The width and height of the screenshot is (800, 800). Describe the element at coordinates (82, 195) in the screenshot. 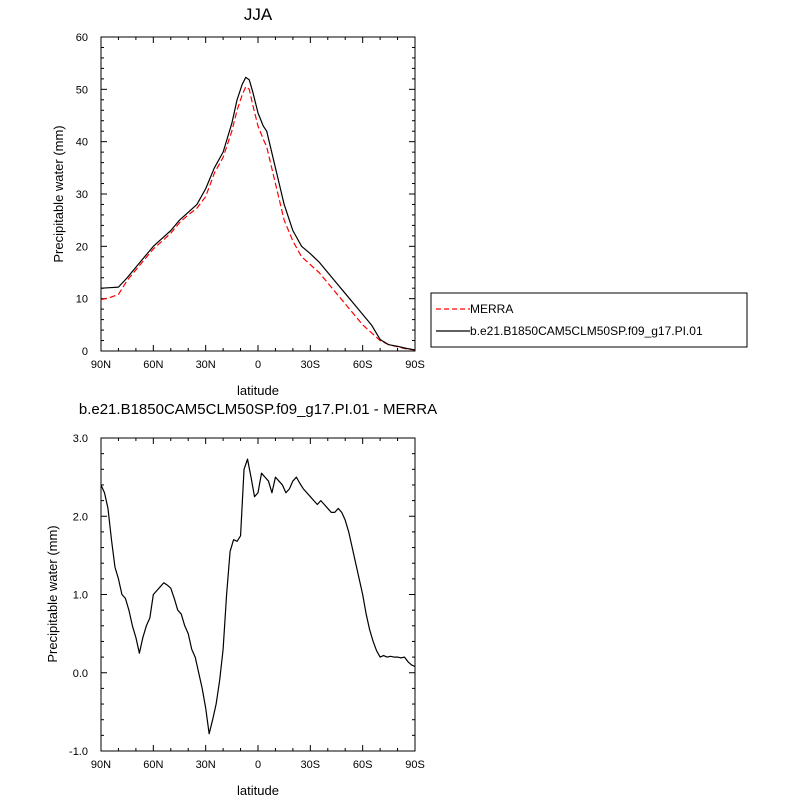

I see `top-y-tick-label: 30` at that location.